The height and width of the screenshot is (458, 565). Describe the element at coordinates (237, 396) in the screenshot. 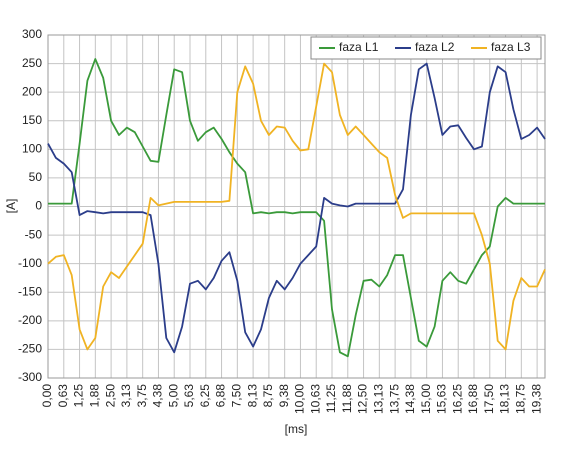

I see `x-tick-label: 7,50` at that location.